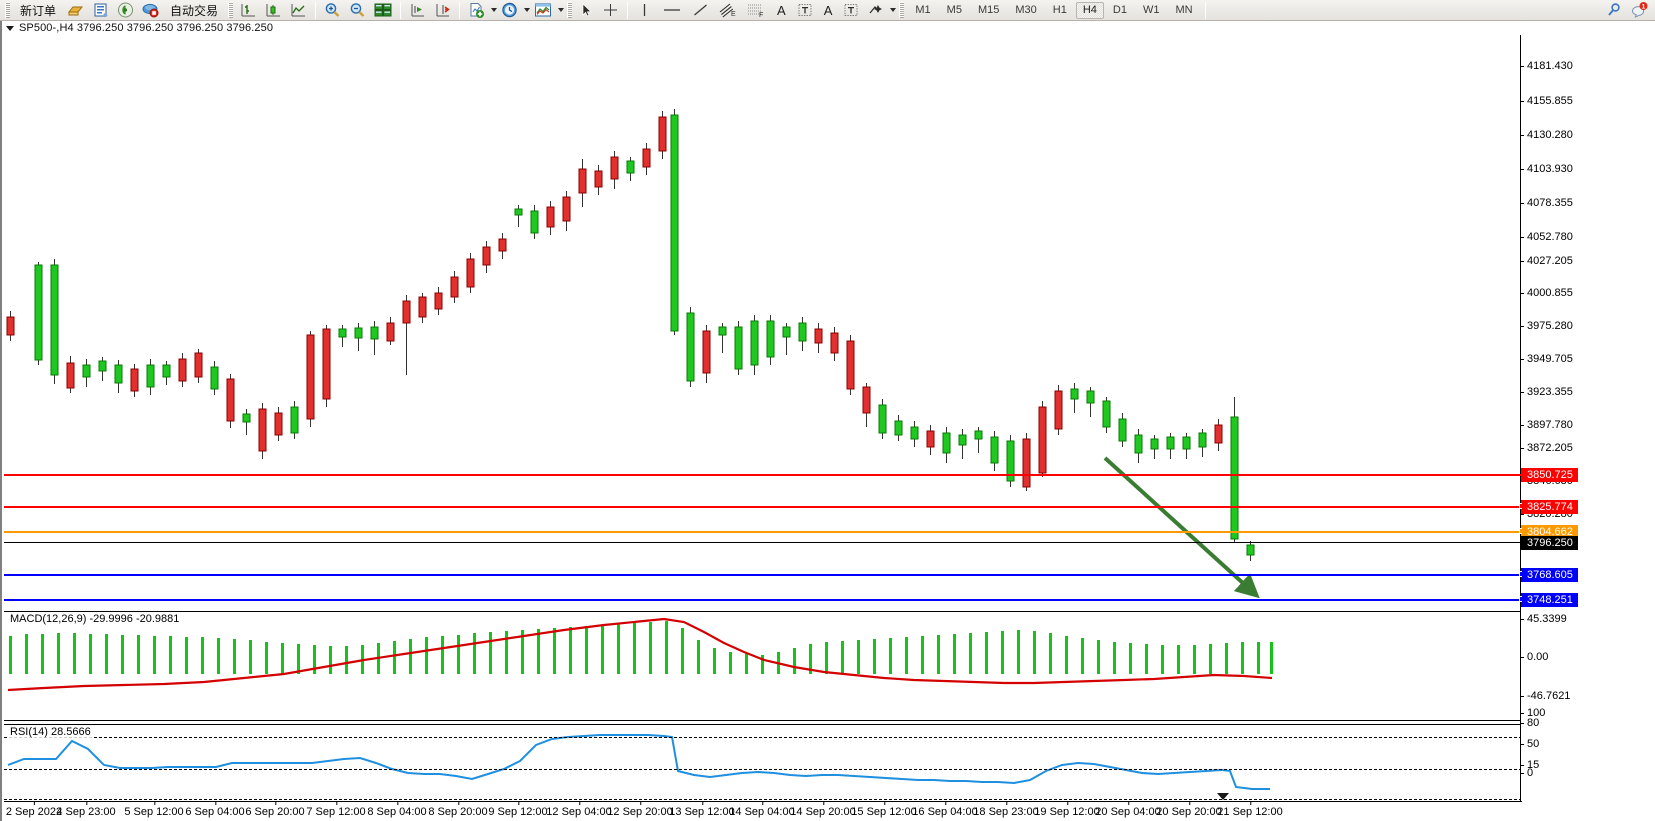 This screenshot has width=1655, height=821. I want to click on new-chart-dropdown-icon, so click(494, 10).